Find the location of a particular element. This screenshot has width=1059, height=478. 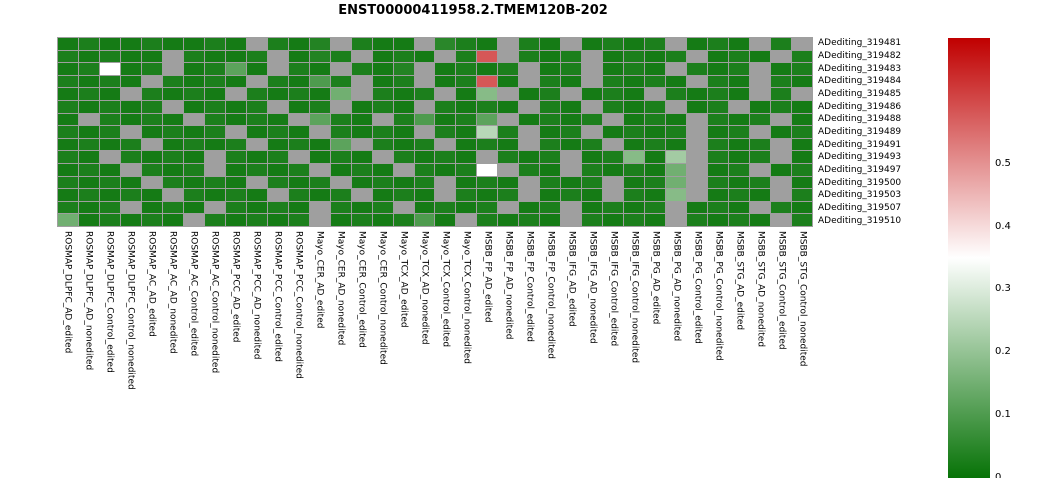

col-label: MSBB_STG_AD_edited is located at coordinates (739, 281).